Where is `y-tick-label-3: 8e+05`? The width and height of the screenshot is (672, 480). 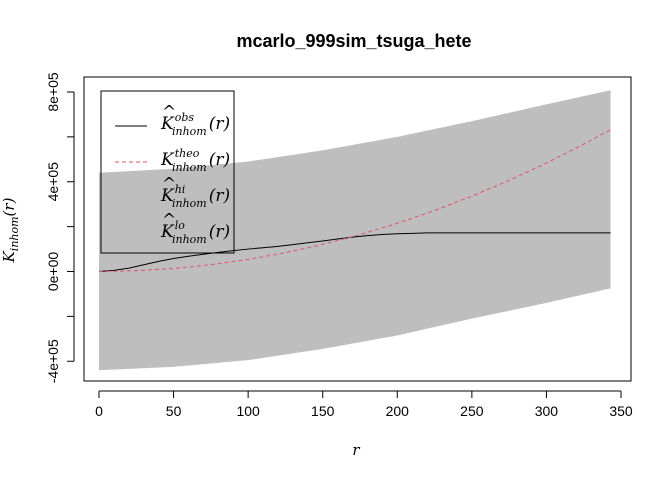 y-tick-label-3: 8e+05 is located at coordinates (53, 92).